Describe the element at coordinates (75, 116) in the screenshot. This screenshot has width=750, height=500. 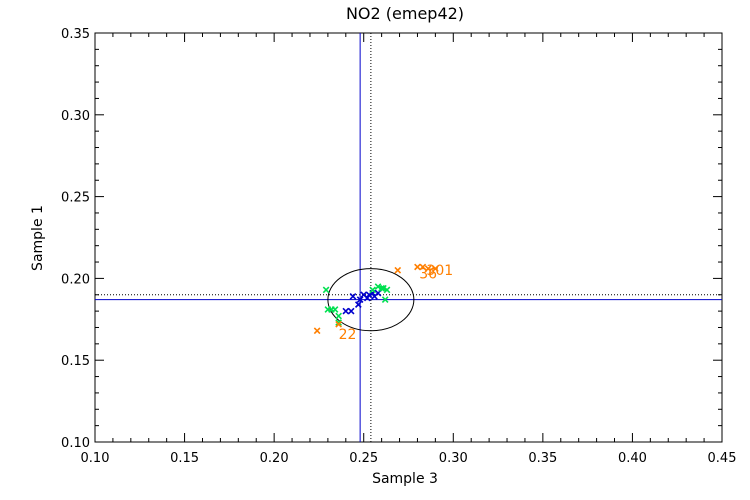
I see `y-tick-label: 0.30` at that location.